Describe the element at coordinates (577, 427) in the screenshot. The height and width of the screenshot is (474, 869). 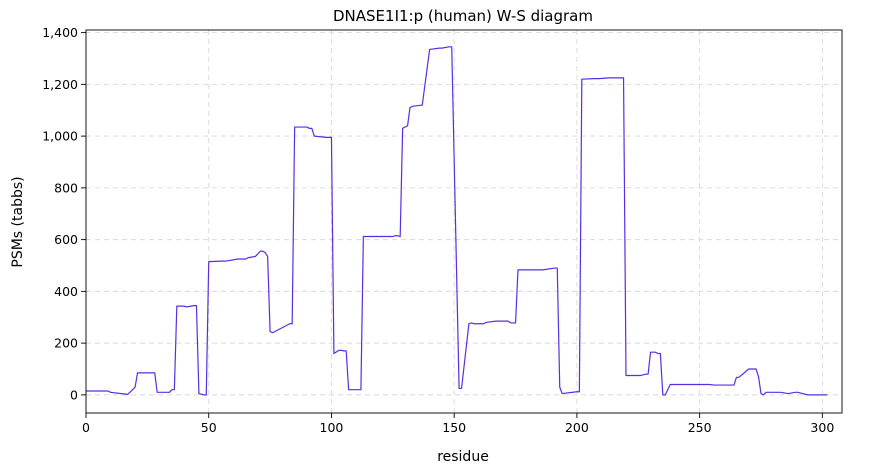
I see `x-tick-label: 200` at that location.